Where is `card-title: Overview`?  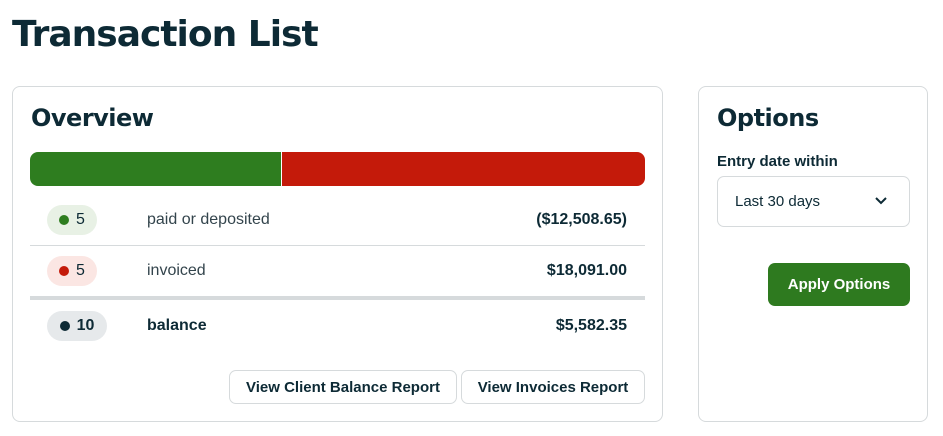
card-title: Overview is located at coordinates (92, 118).